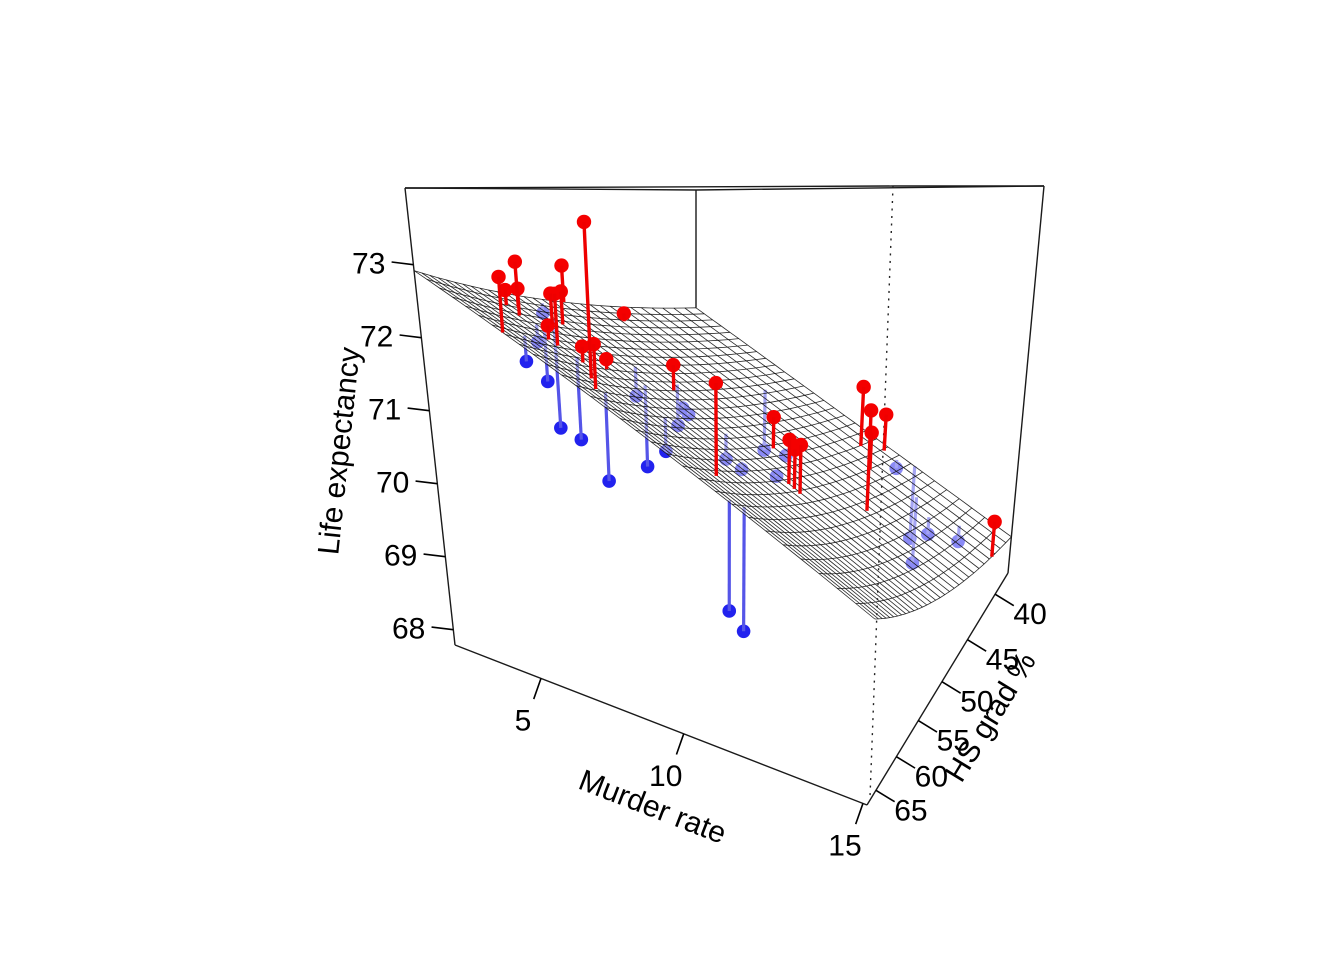  What do you see at coordinates (976, 702) in the screenshot?
I see `tick-label: 50` at bounding box center [976, 702].